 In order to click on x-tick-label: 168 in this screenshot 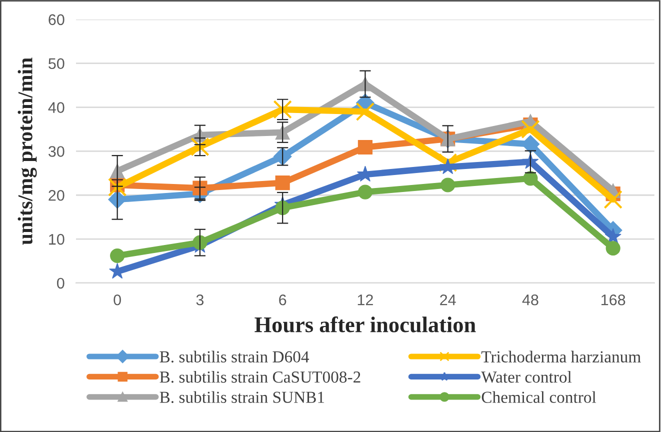, I will do `click(614, 300)`.